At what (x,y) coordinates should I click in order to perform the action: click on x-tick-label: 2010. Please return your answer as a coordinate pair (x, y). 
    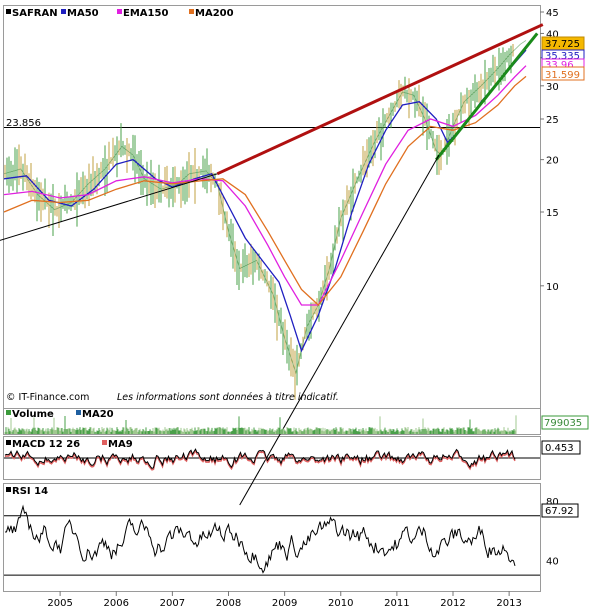
    Looking at the image, I should click on (340, 603).